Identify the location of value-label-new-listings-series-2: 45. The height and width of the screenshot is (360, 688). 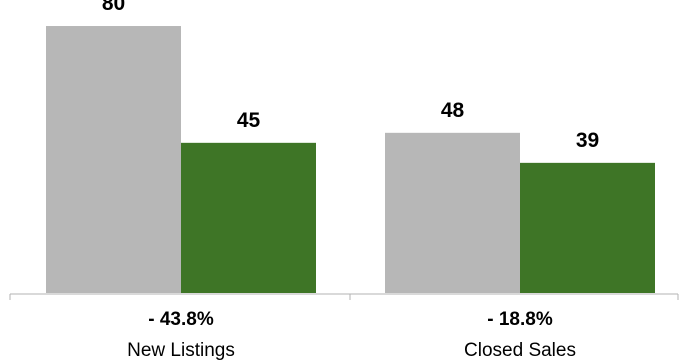
(249, 120).